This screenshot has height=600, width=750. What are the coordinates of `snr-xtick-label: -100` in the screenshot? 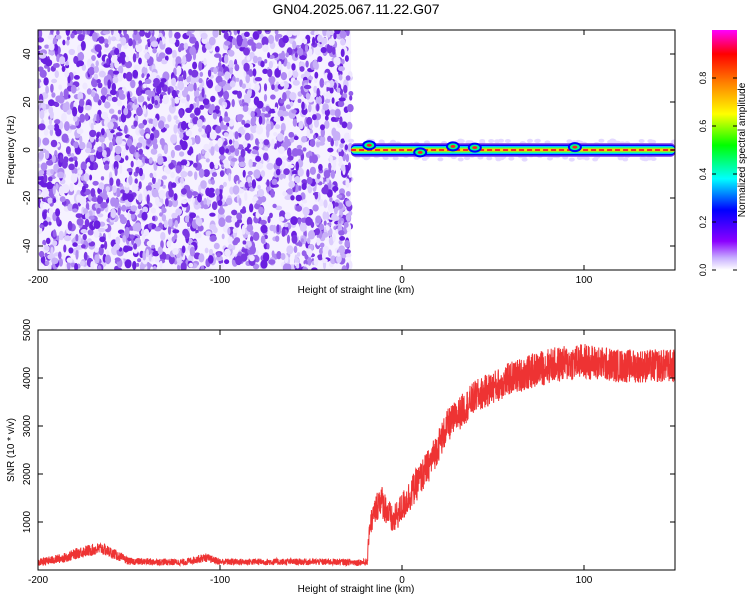 It's located at (220, 580).